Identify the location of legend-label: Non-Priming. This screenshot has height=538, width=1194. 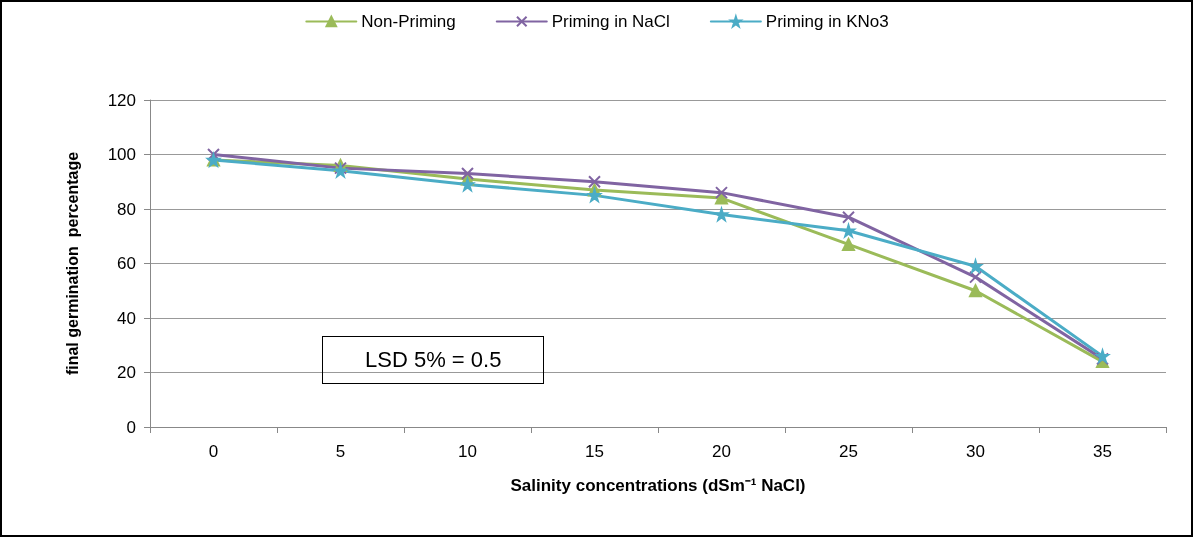
(408, 21).